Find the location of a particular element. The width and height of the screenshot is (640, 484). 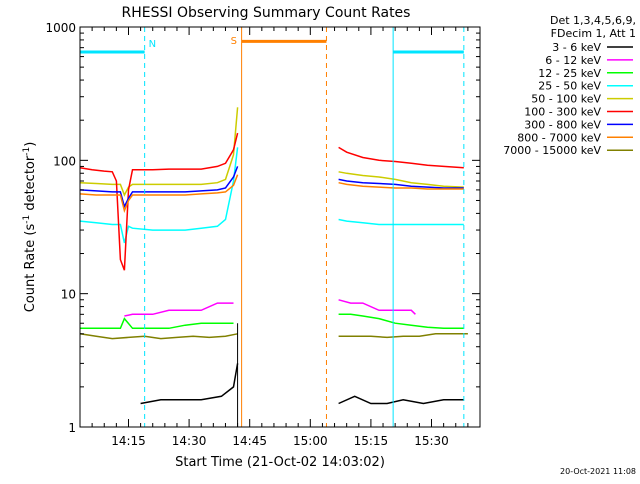

x-tick-label-15-30: 15:30 is located at coordinates (431, 441).